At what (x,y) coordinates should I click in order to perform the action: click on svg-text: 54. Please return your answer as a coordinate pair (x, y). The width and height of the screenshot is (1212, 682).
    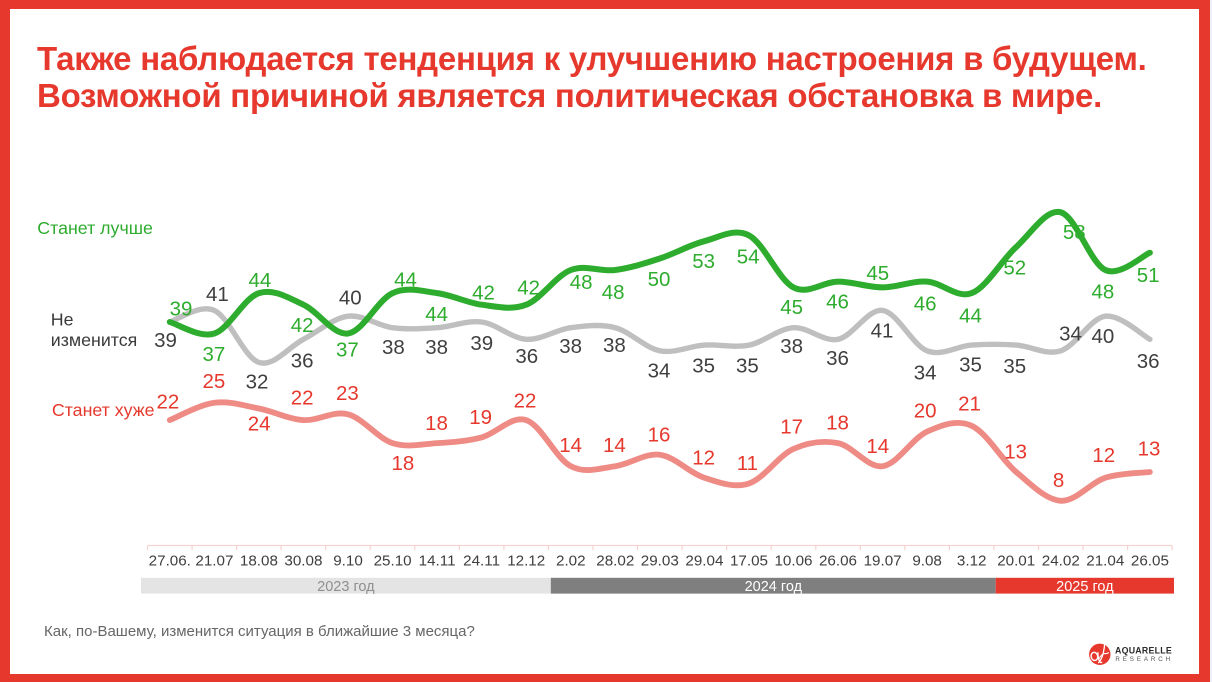
    Looking at the image, I should click on (748, 257).